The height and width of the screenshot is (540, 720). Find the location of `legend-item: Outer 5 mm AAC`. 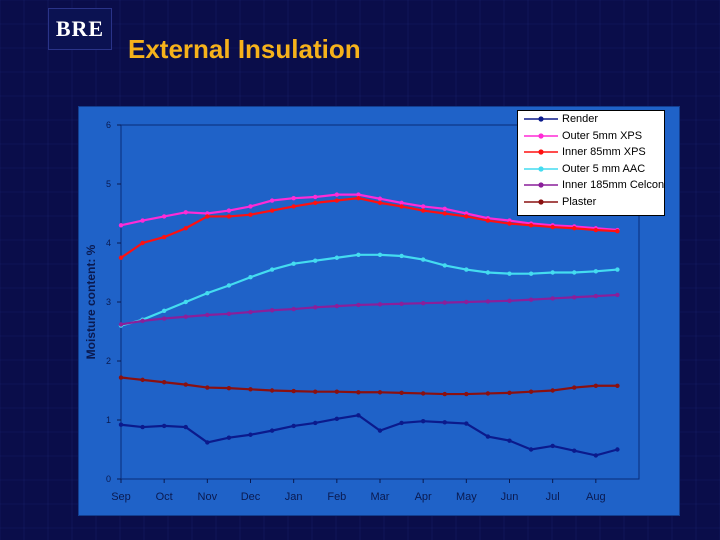

legend-item: Outer 5 mm AAC is located at coordinates (591, 169).